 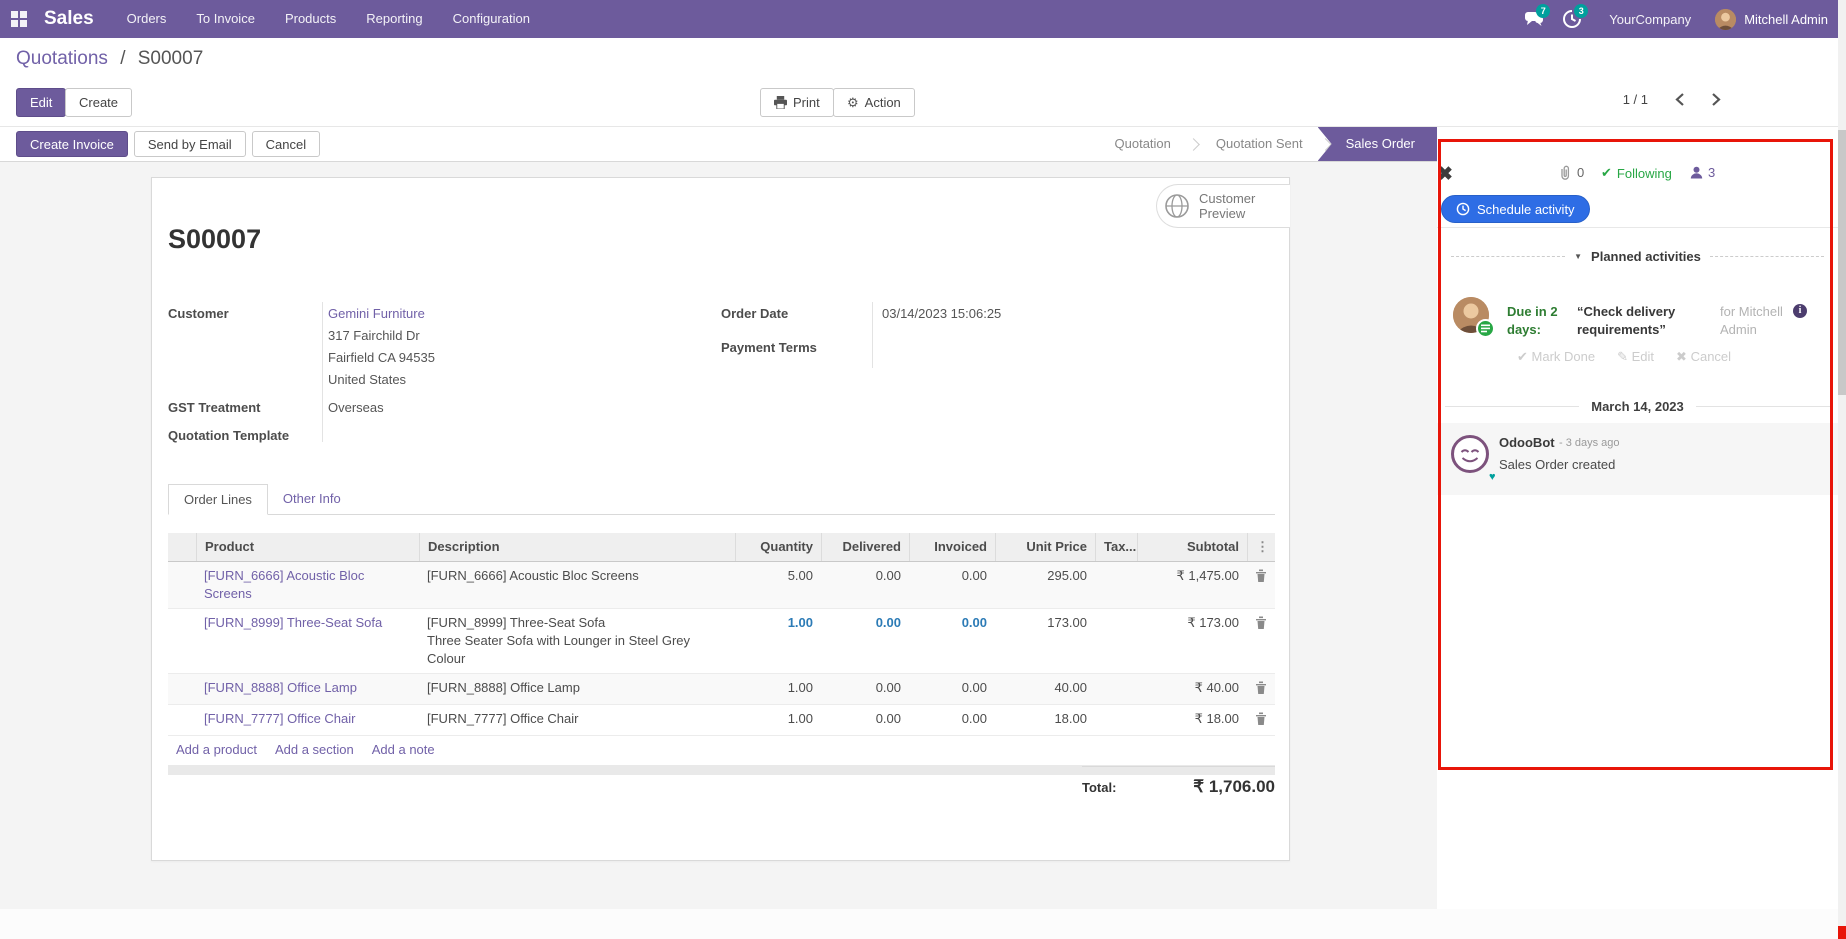 What do you see at coordinates (1261, 547) in the screenshot?
I see `optional-columns-icon: ⋮` at bounding box center [1261, 547].